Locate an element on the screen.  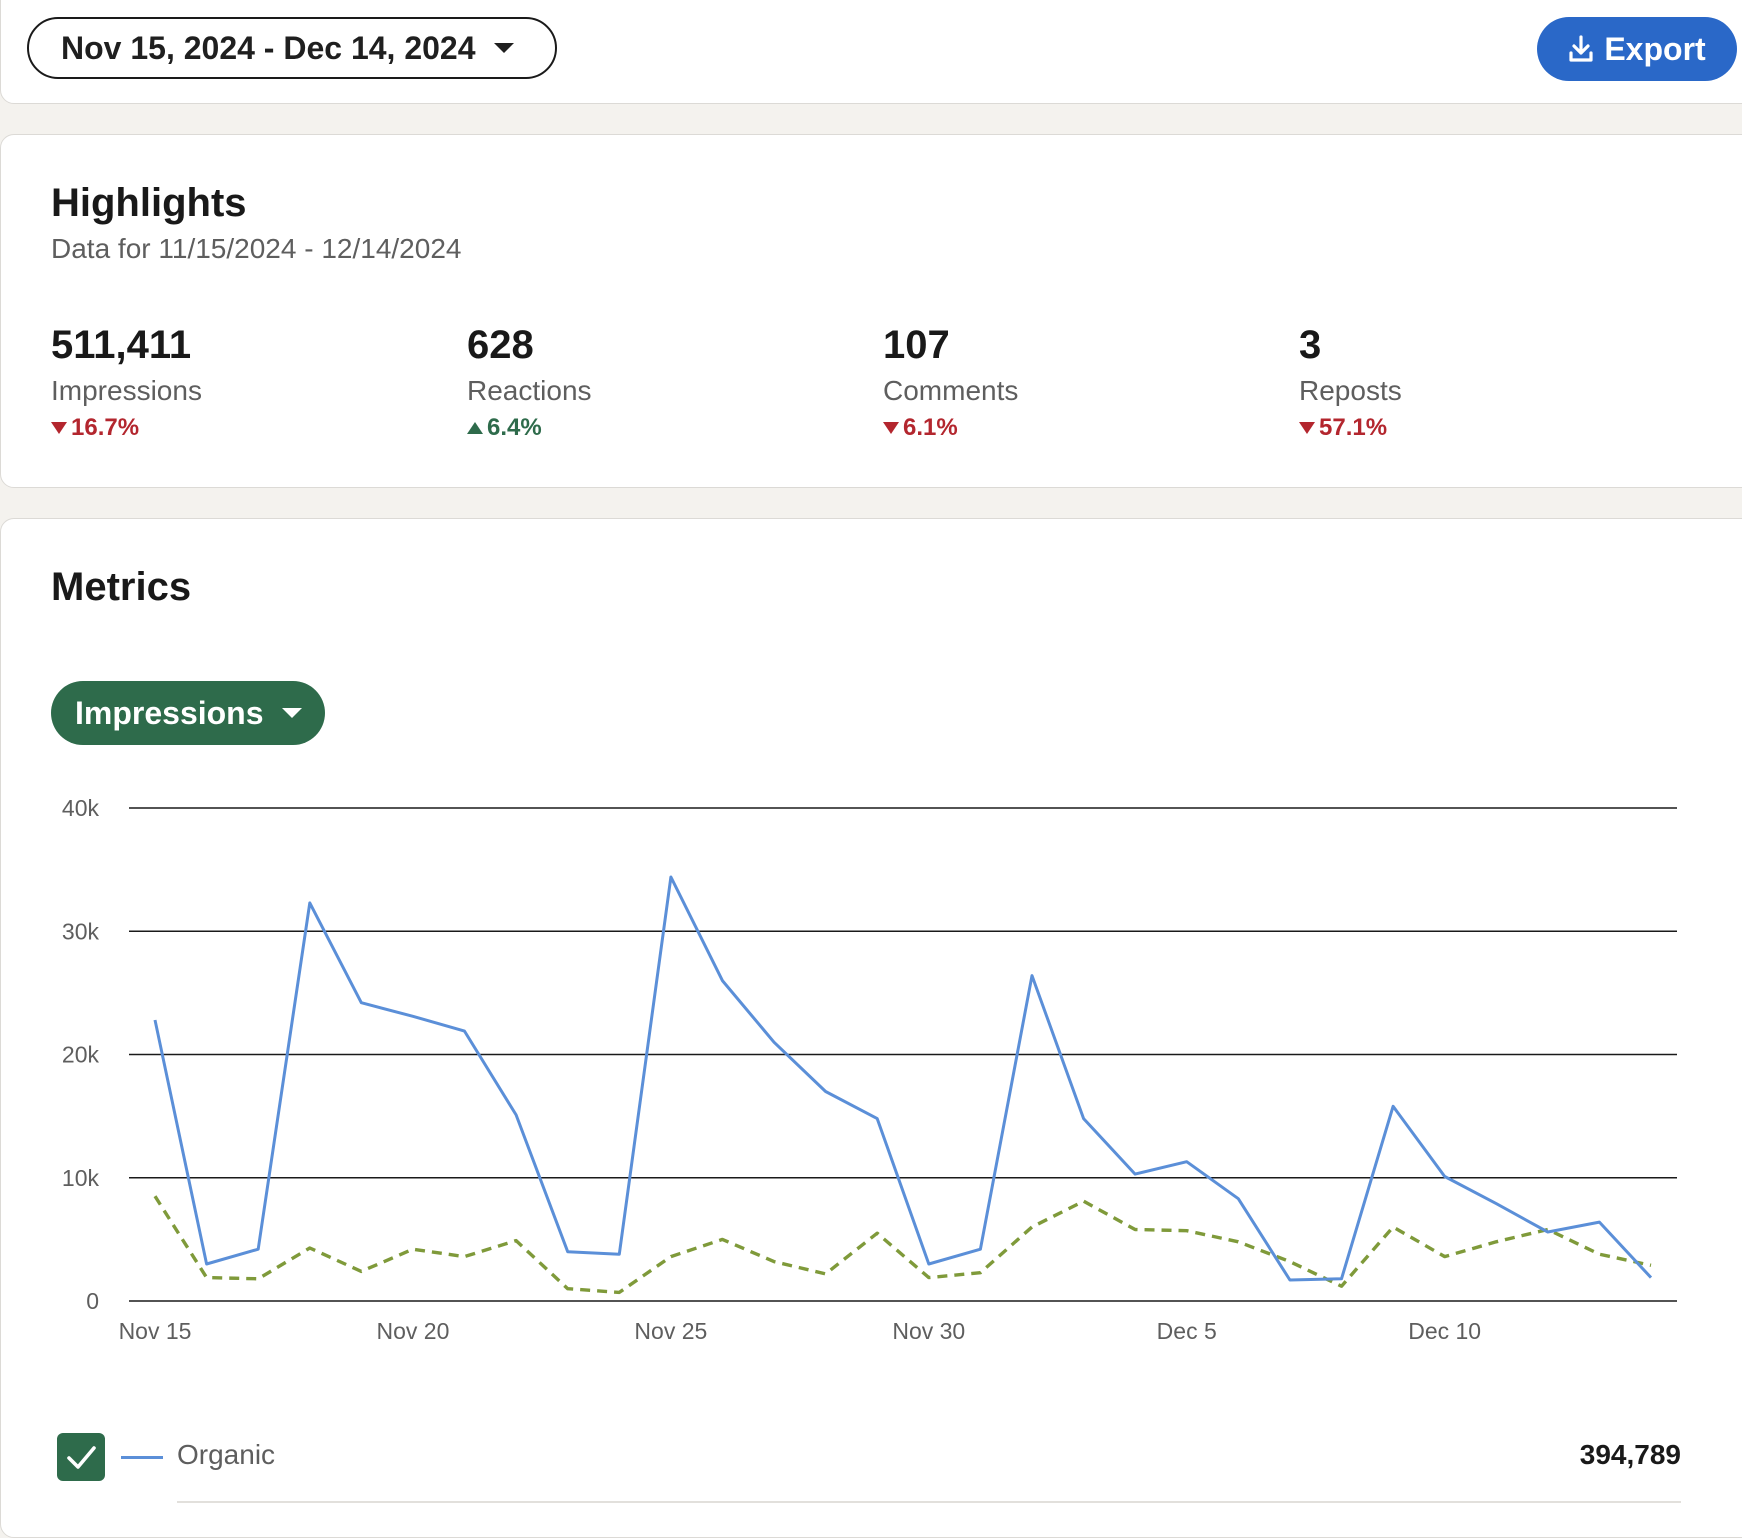
checkmark-icon is located at coordinates (81, 1457).